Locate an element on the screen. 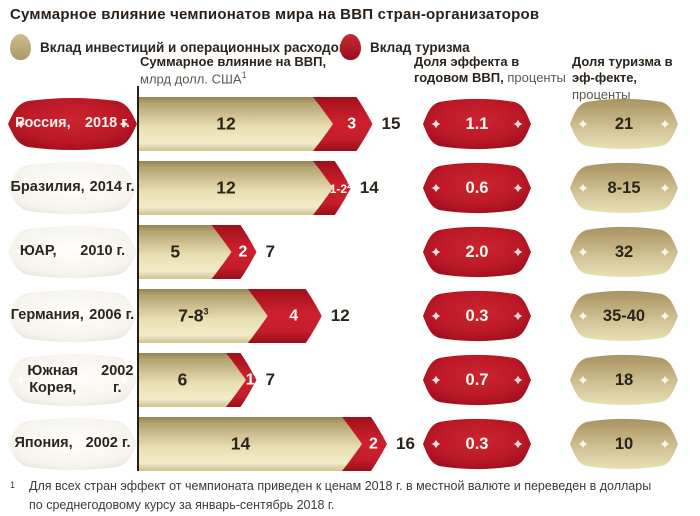 This screenshot has height=516, width=700. gdp-share-badge: 0.6 is located at coordinates (477, 188).